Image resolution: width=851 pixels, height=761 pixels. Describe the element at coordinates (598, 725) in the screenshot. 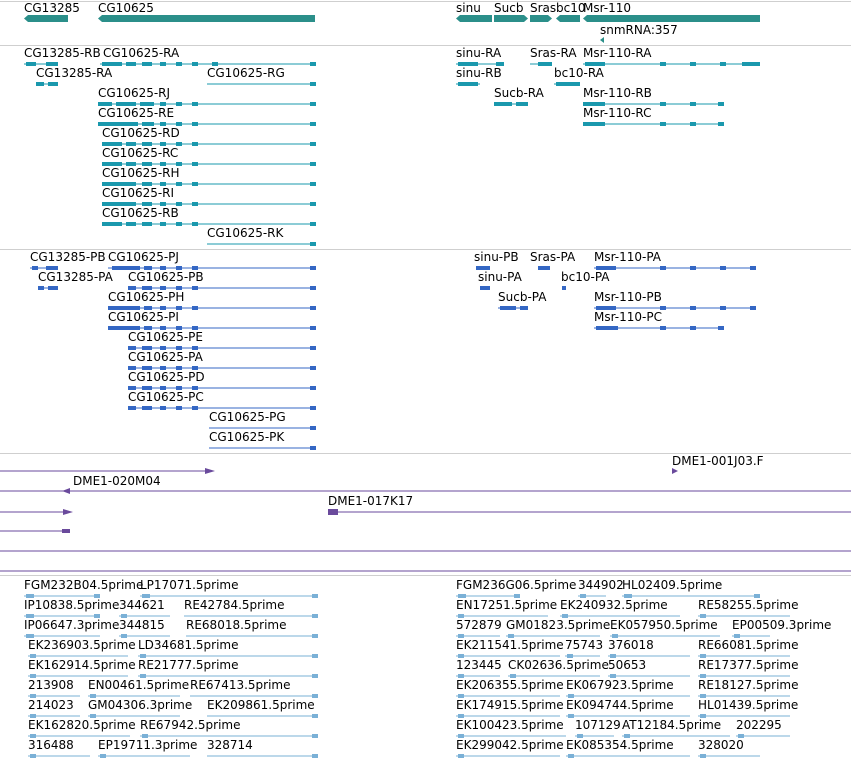

I see `est-label: 107129` at that location.